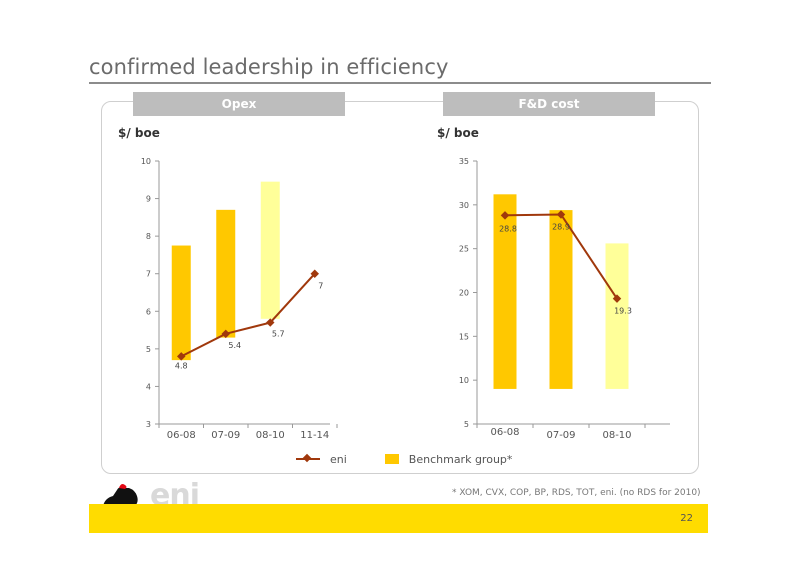 The width and height of the screenshot is (800, 566). I want to click on fd-y-tick-label: 15, so click(464, 336).